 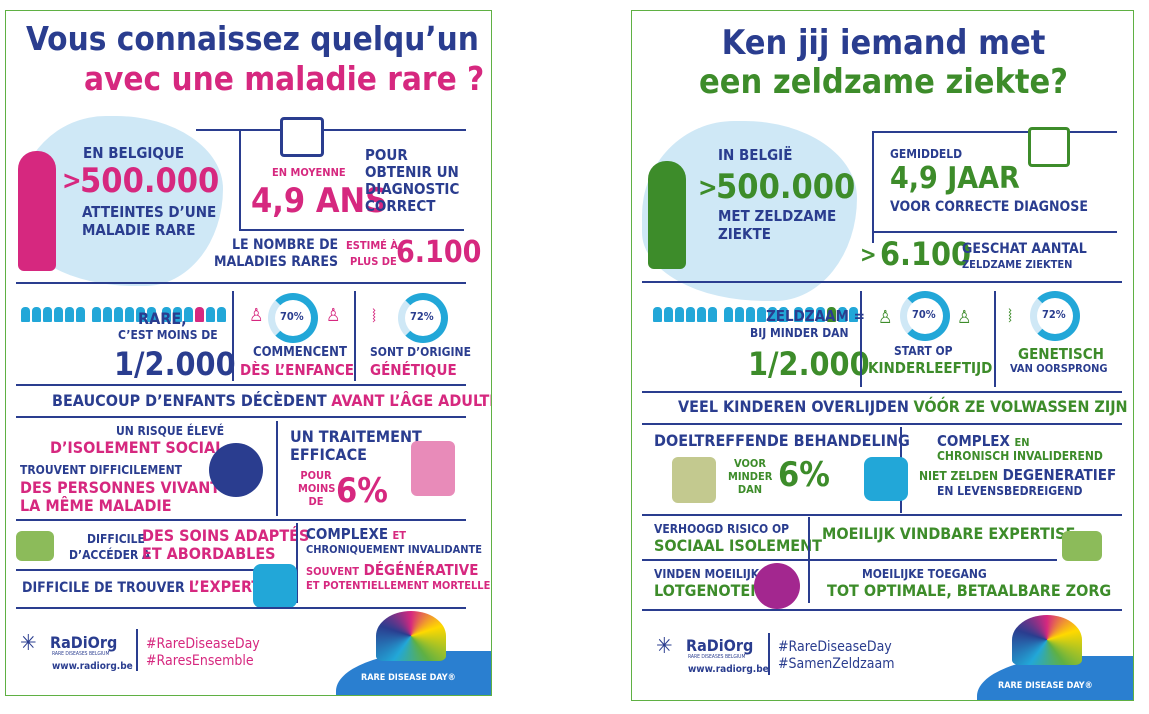 What do you see at coordinates (168, 335) in the screenshot?
I see `rare-sub: C’EST MOINS DE` at bounding box center [168, 335].